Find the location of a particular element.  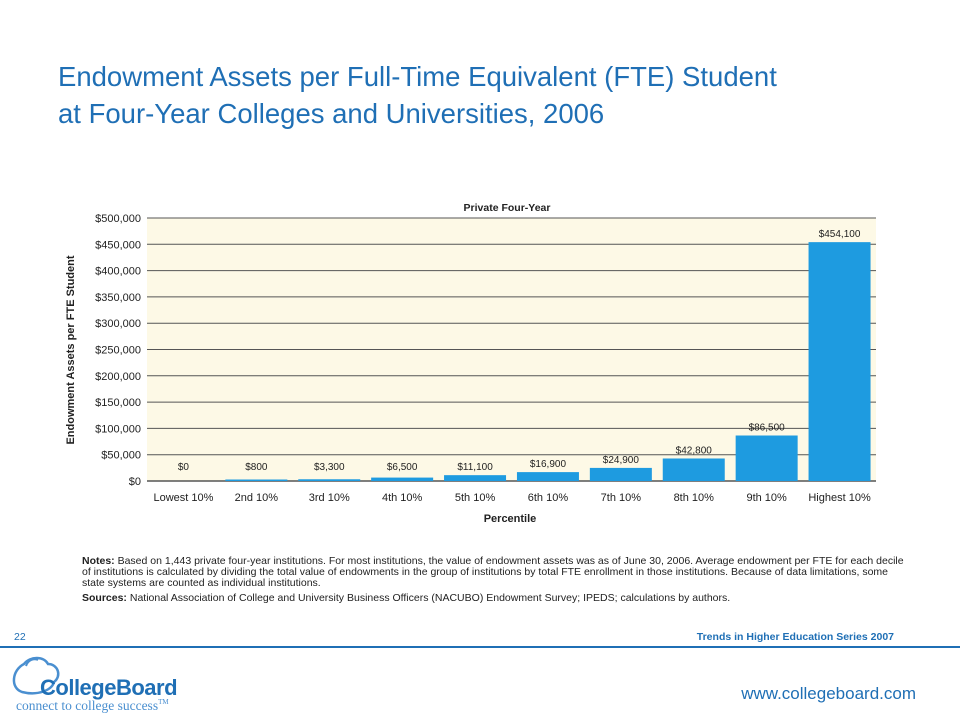

x-tick-label: 6th 10% is located at coordinates (548, 498).